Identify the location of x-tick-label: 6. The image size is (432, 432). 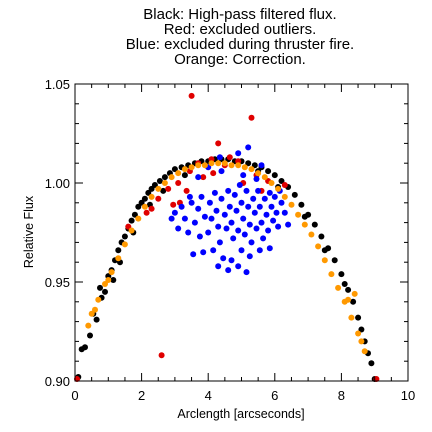
(274, 395).